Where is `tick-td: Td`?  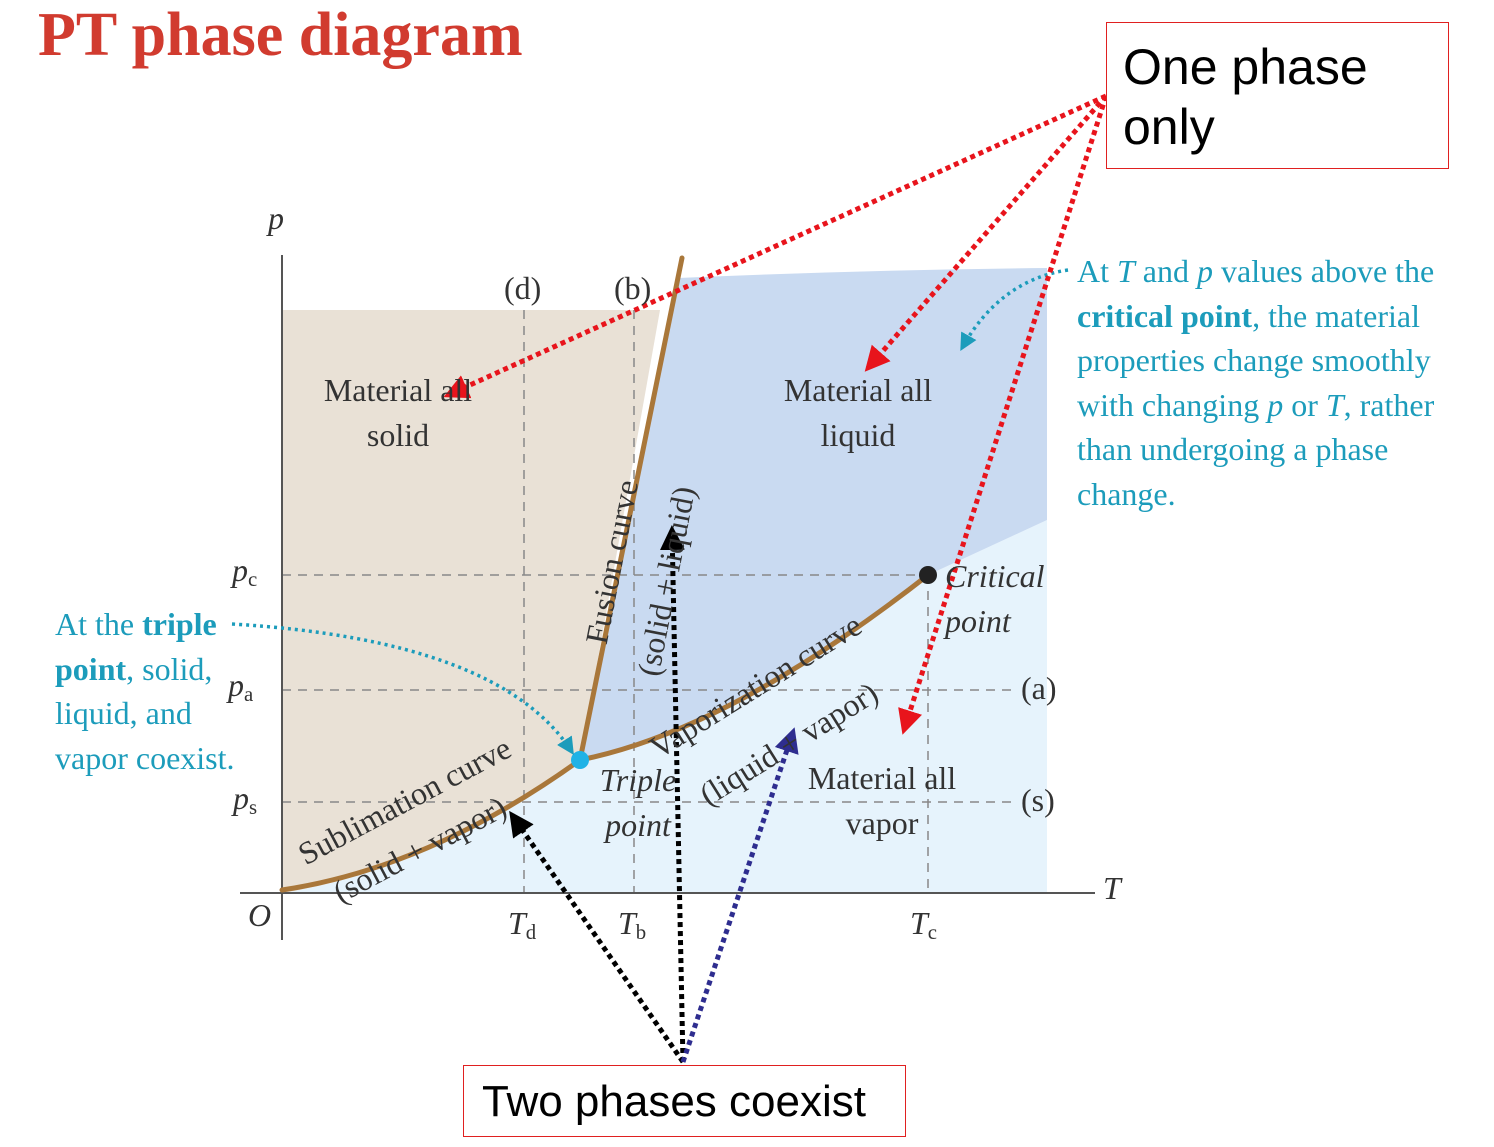 tick-td: Td is located at coordinates (522, 925).